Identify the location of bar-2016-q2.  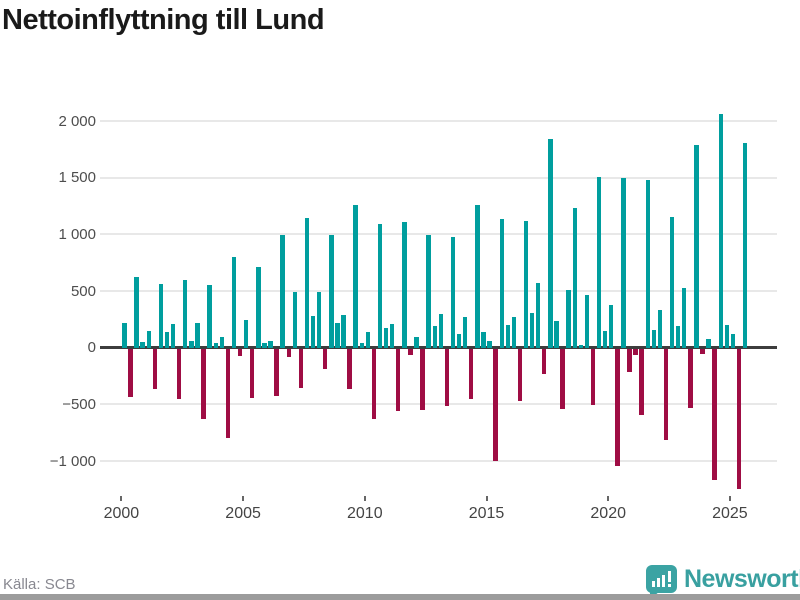
(520, 375).